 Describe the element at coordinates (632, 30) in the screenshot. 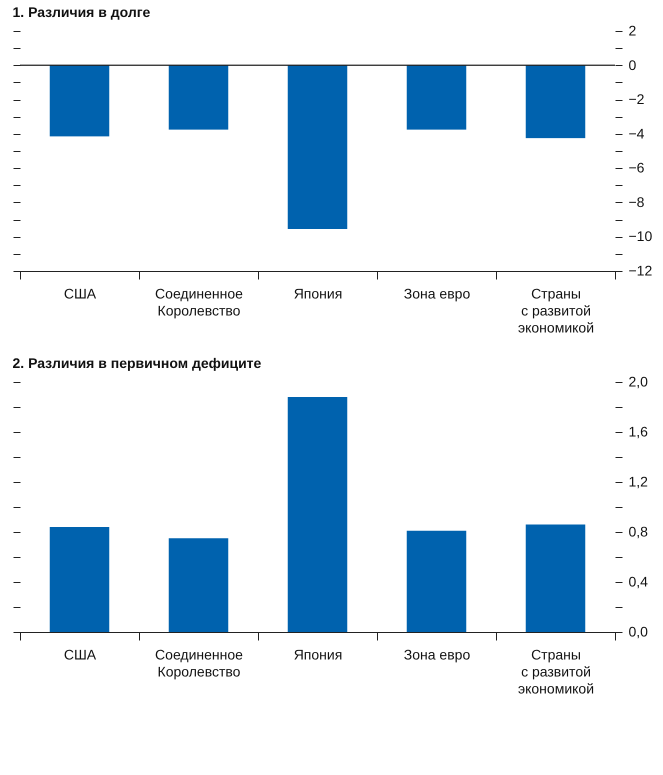

I see `y-tick-label: 2` at that location.